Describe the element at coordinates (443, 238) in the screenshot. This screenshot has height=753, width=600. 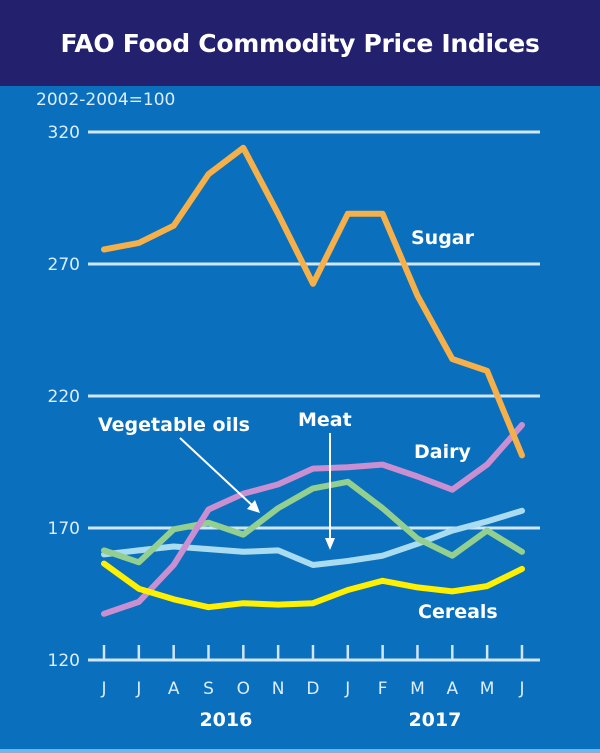
I see `annotation-sugar: Sugar` at that location.